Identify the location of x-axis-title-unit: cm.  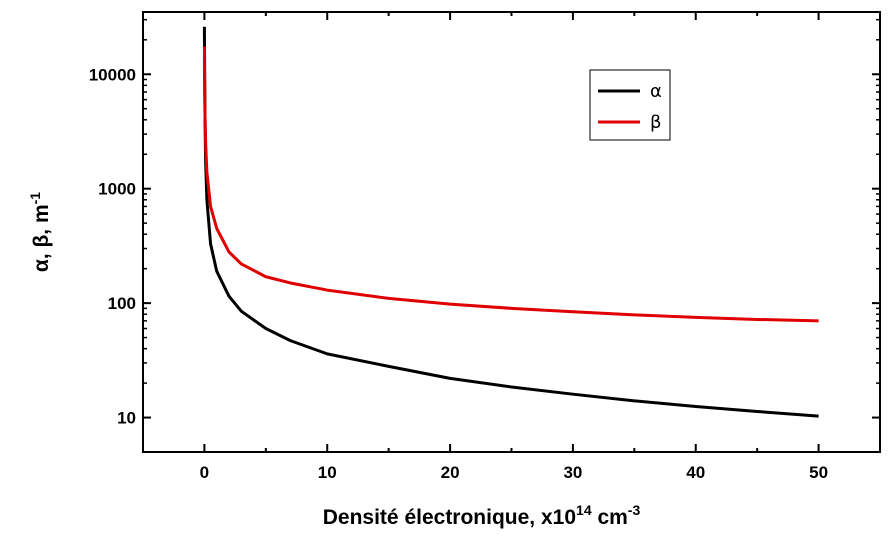
(610, 517).